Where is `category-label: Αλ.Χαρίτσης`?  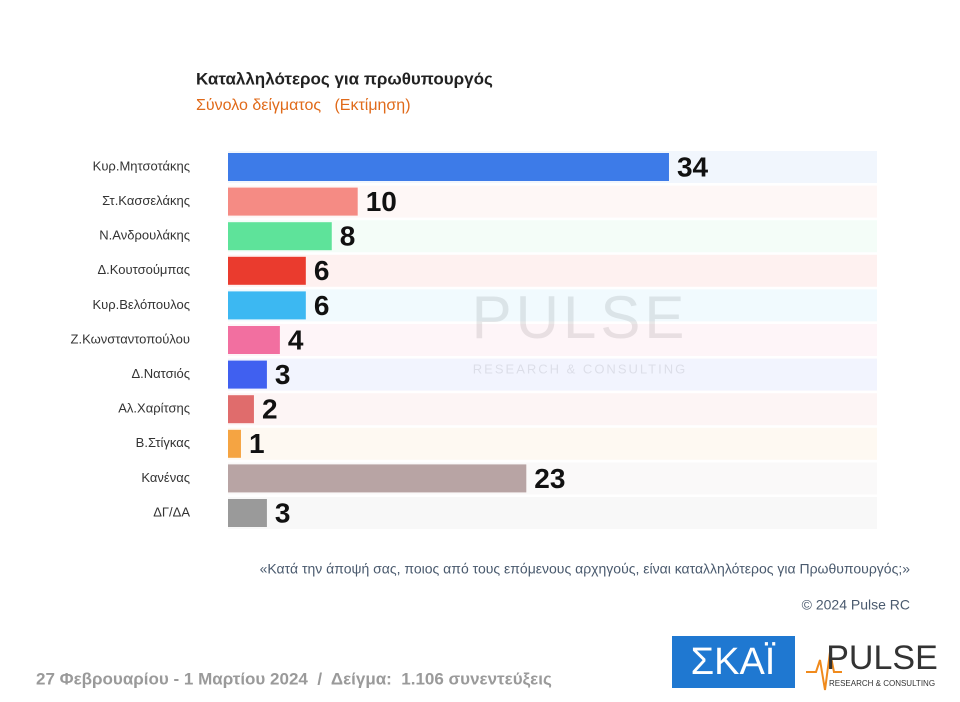 category-label: Αλ.Χαρίτσης is located at coordinates (154, 408).